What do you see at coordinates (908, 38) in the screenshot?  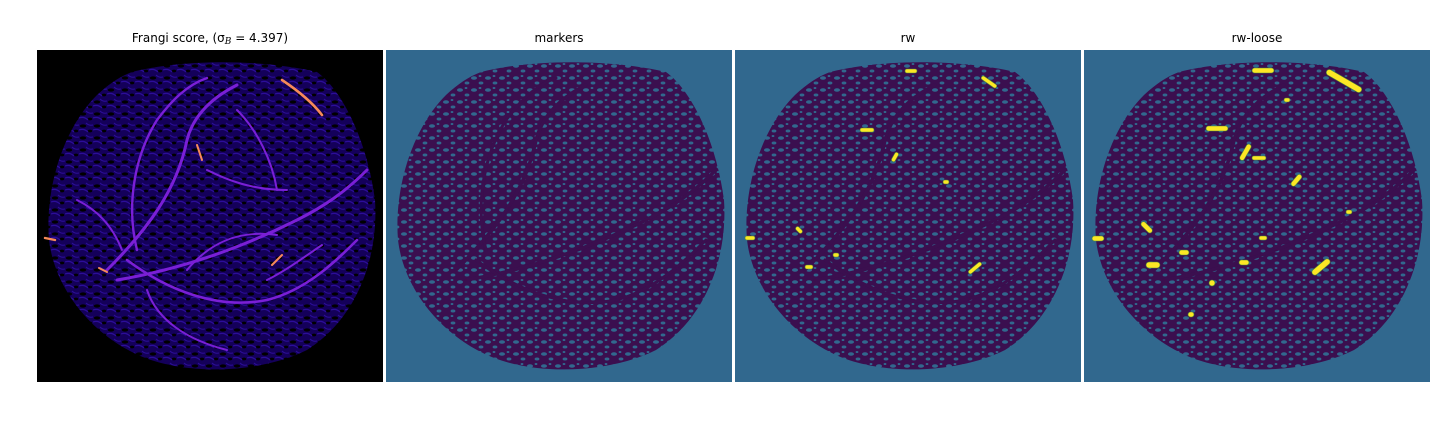 I see `panel-title-rw: rw` at bounding box center [908, 38].